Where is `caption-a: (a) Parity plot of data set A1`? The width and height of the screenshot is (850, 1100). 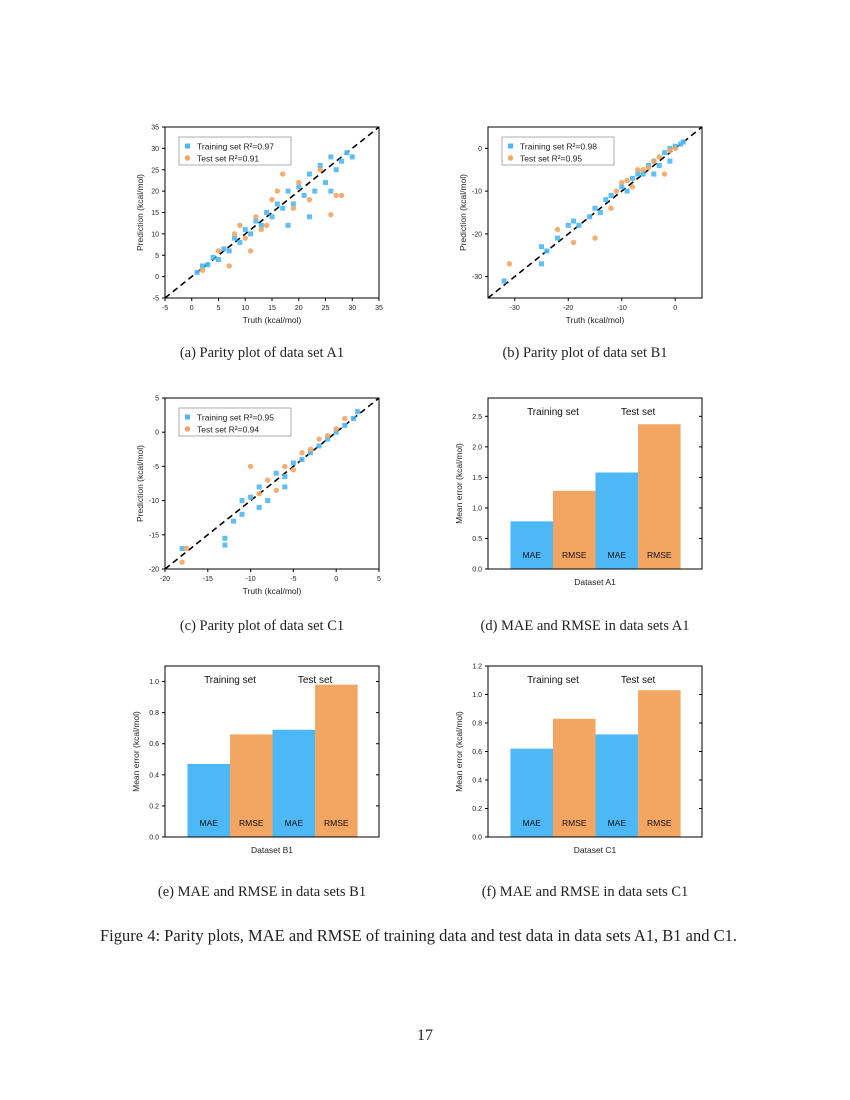 caption-a: (a) Parity plot of data set A1 is located at coordinates (262, 353).